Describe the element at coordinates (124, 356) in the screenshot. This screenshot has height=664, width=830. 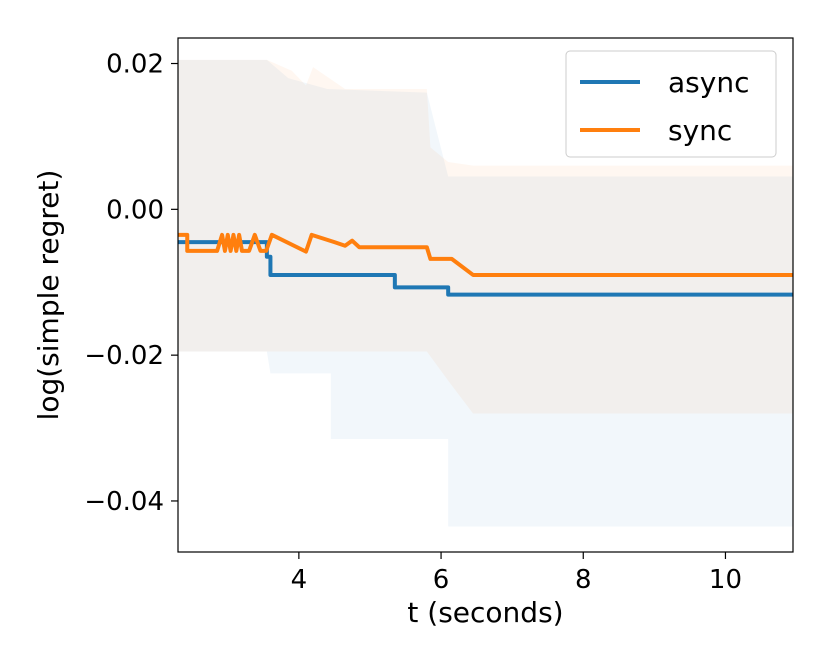
I see `y-tick-label: −0.02` at that location.